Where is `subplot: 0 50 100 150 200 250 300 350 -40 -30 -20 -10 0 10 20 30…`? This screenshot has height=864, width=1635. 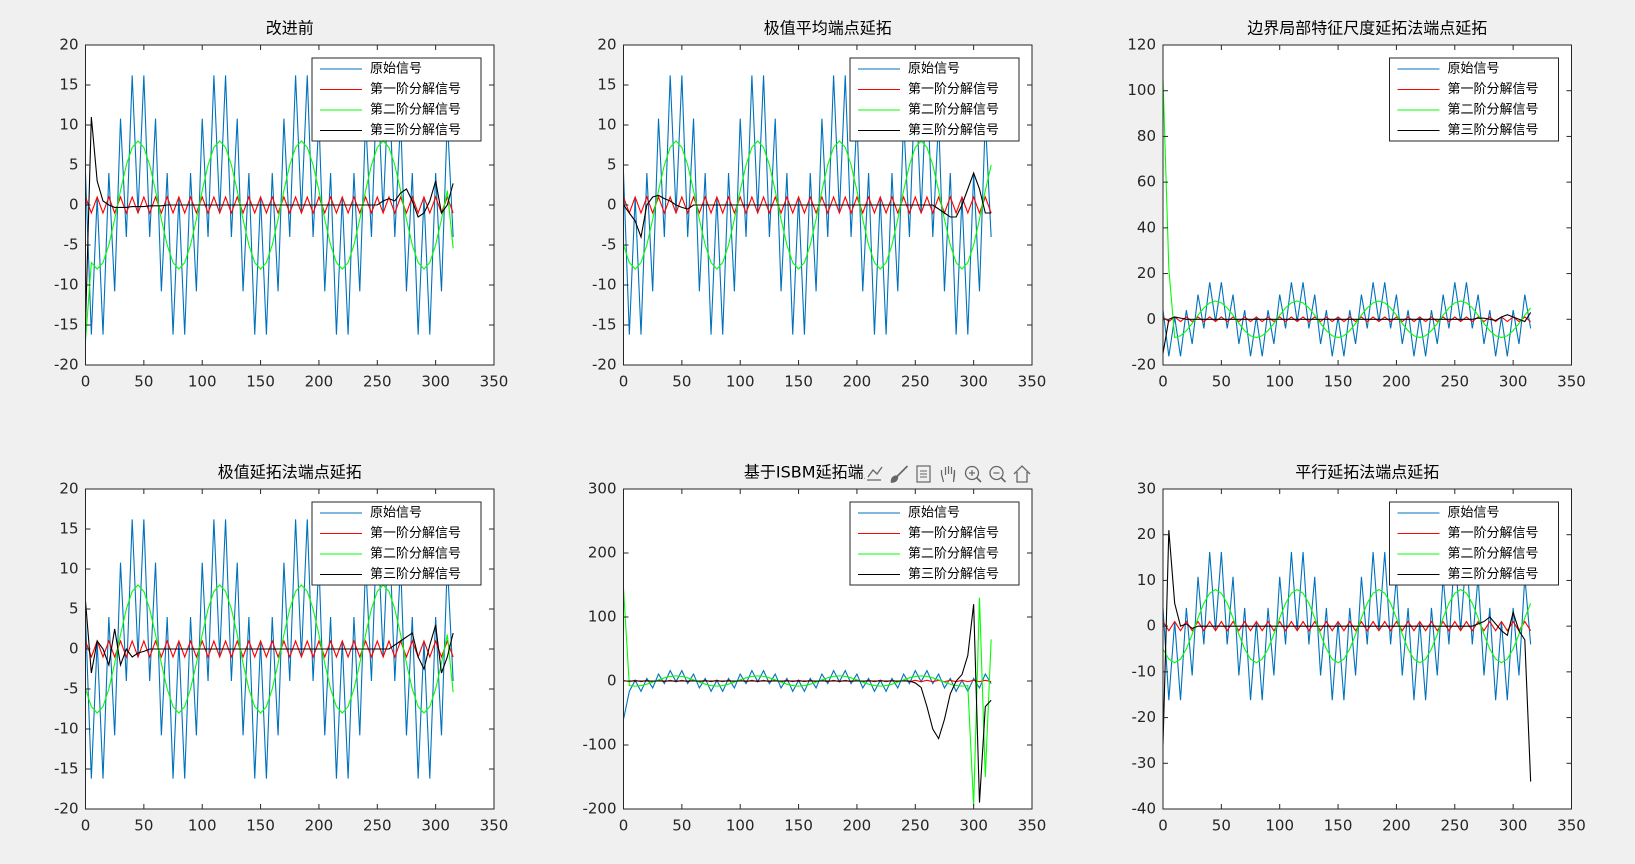 subplot: 0 50 100 150 200 250 300 350 -40 -30 -20 -10 0 10 20 30… is located at coordinates (1359, 649).